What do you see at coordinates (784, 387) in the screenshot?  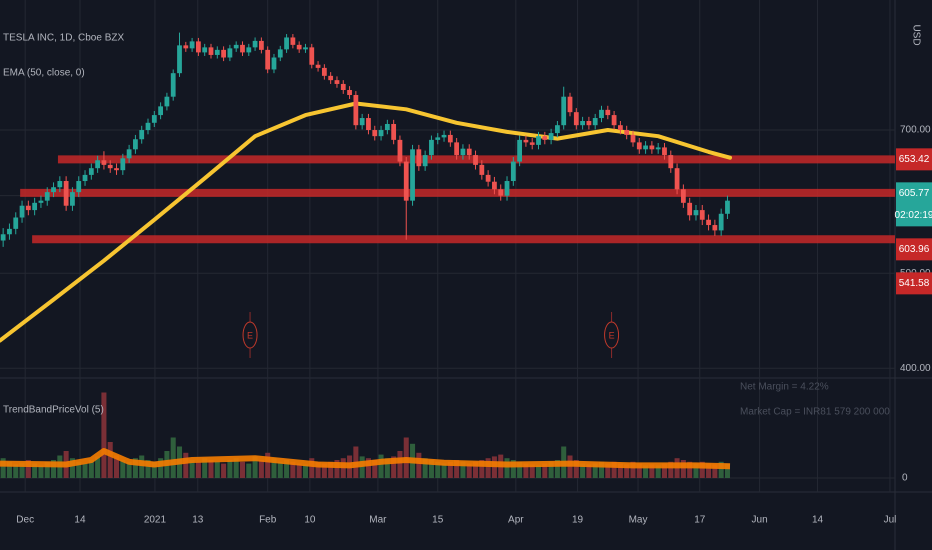 I see `note: Net Margin = 4.22%` at bounding box center [784, 387].